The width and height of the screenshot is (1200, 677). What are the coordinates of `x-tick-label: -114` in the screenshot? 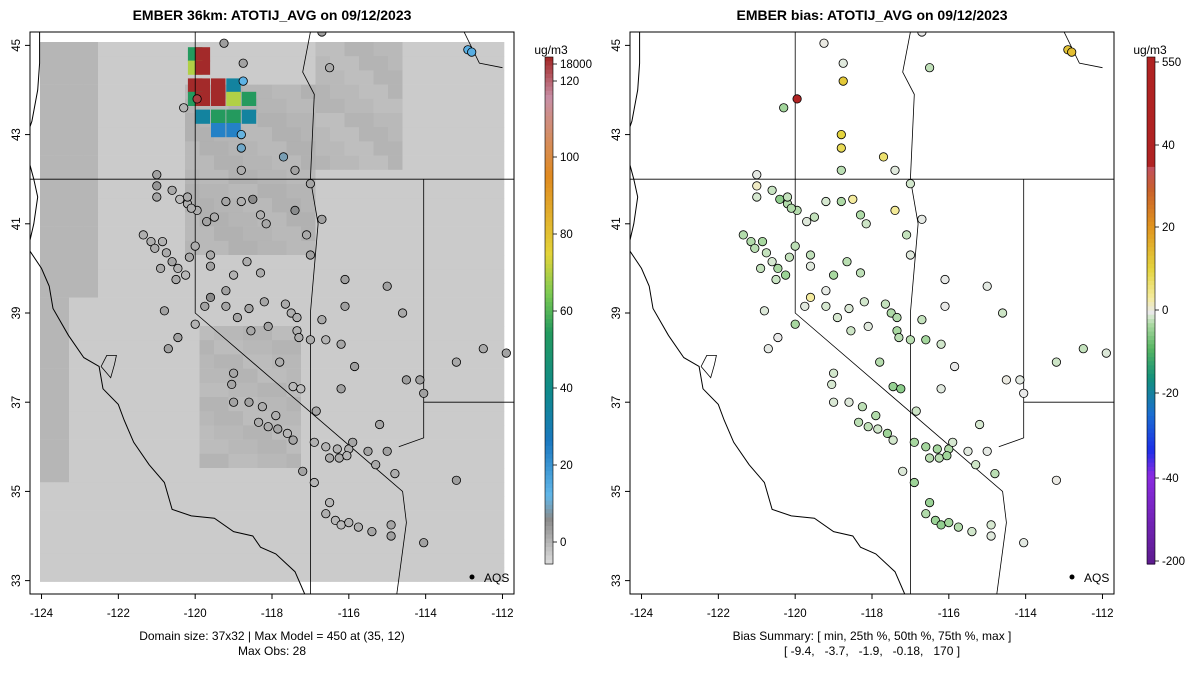 It's located at (1026, 614).